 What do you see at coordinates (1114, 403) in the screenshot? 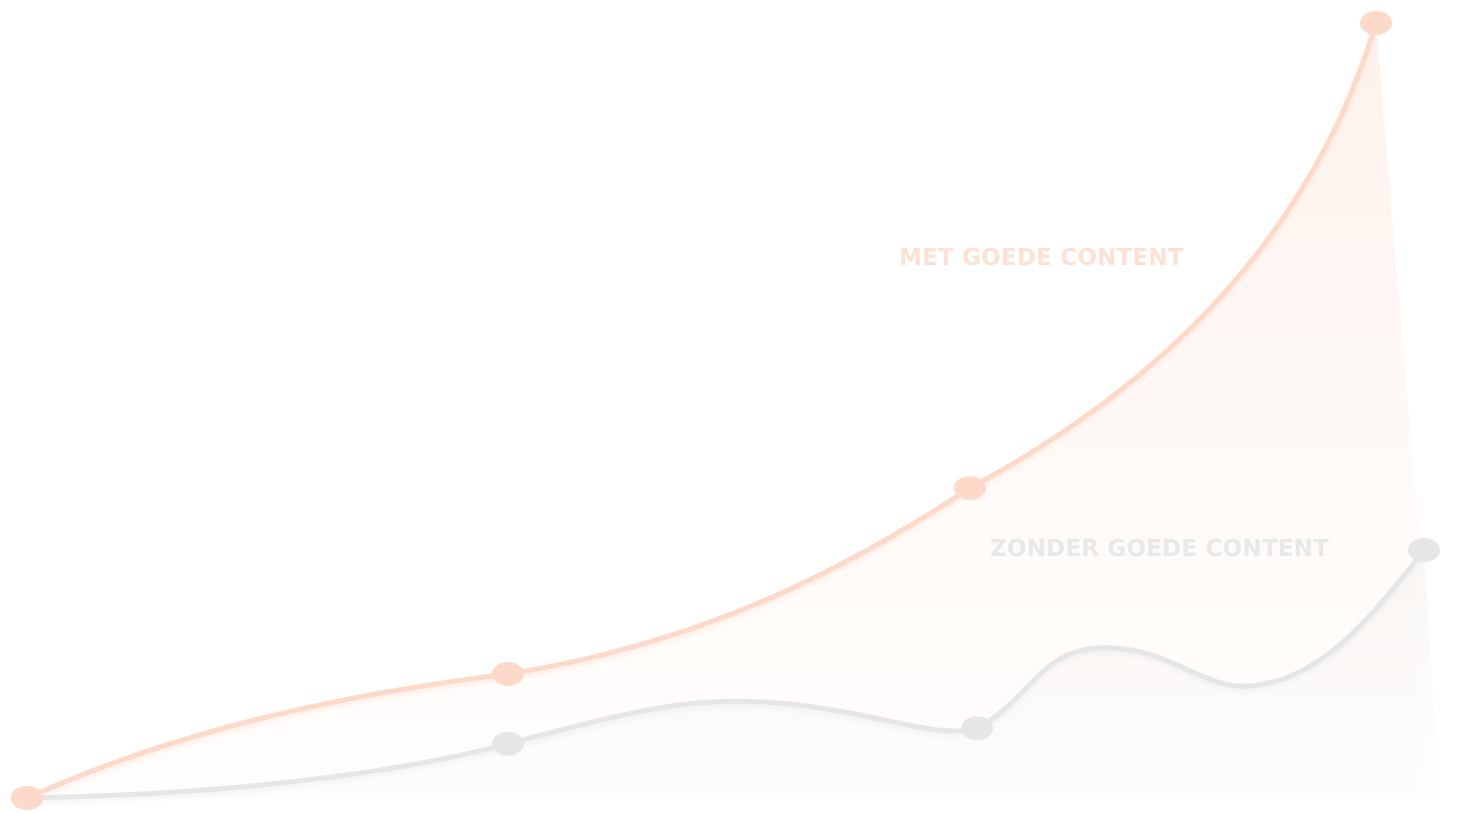
I see `series-labels: MET GOEDE CONTENT ZONDER GOEDE CONTENT` at bounding box center [1114, 403].